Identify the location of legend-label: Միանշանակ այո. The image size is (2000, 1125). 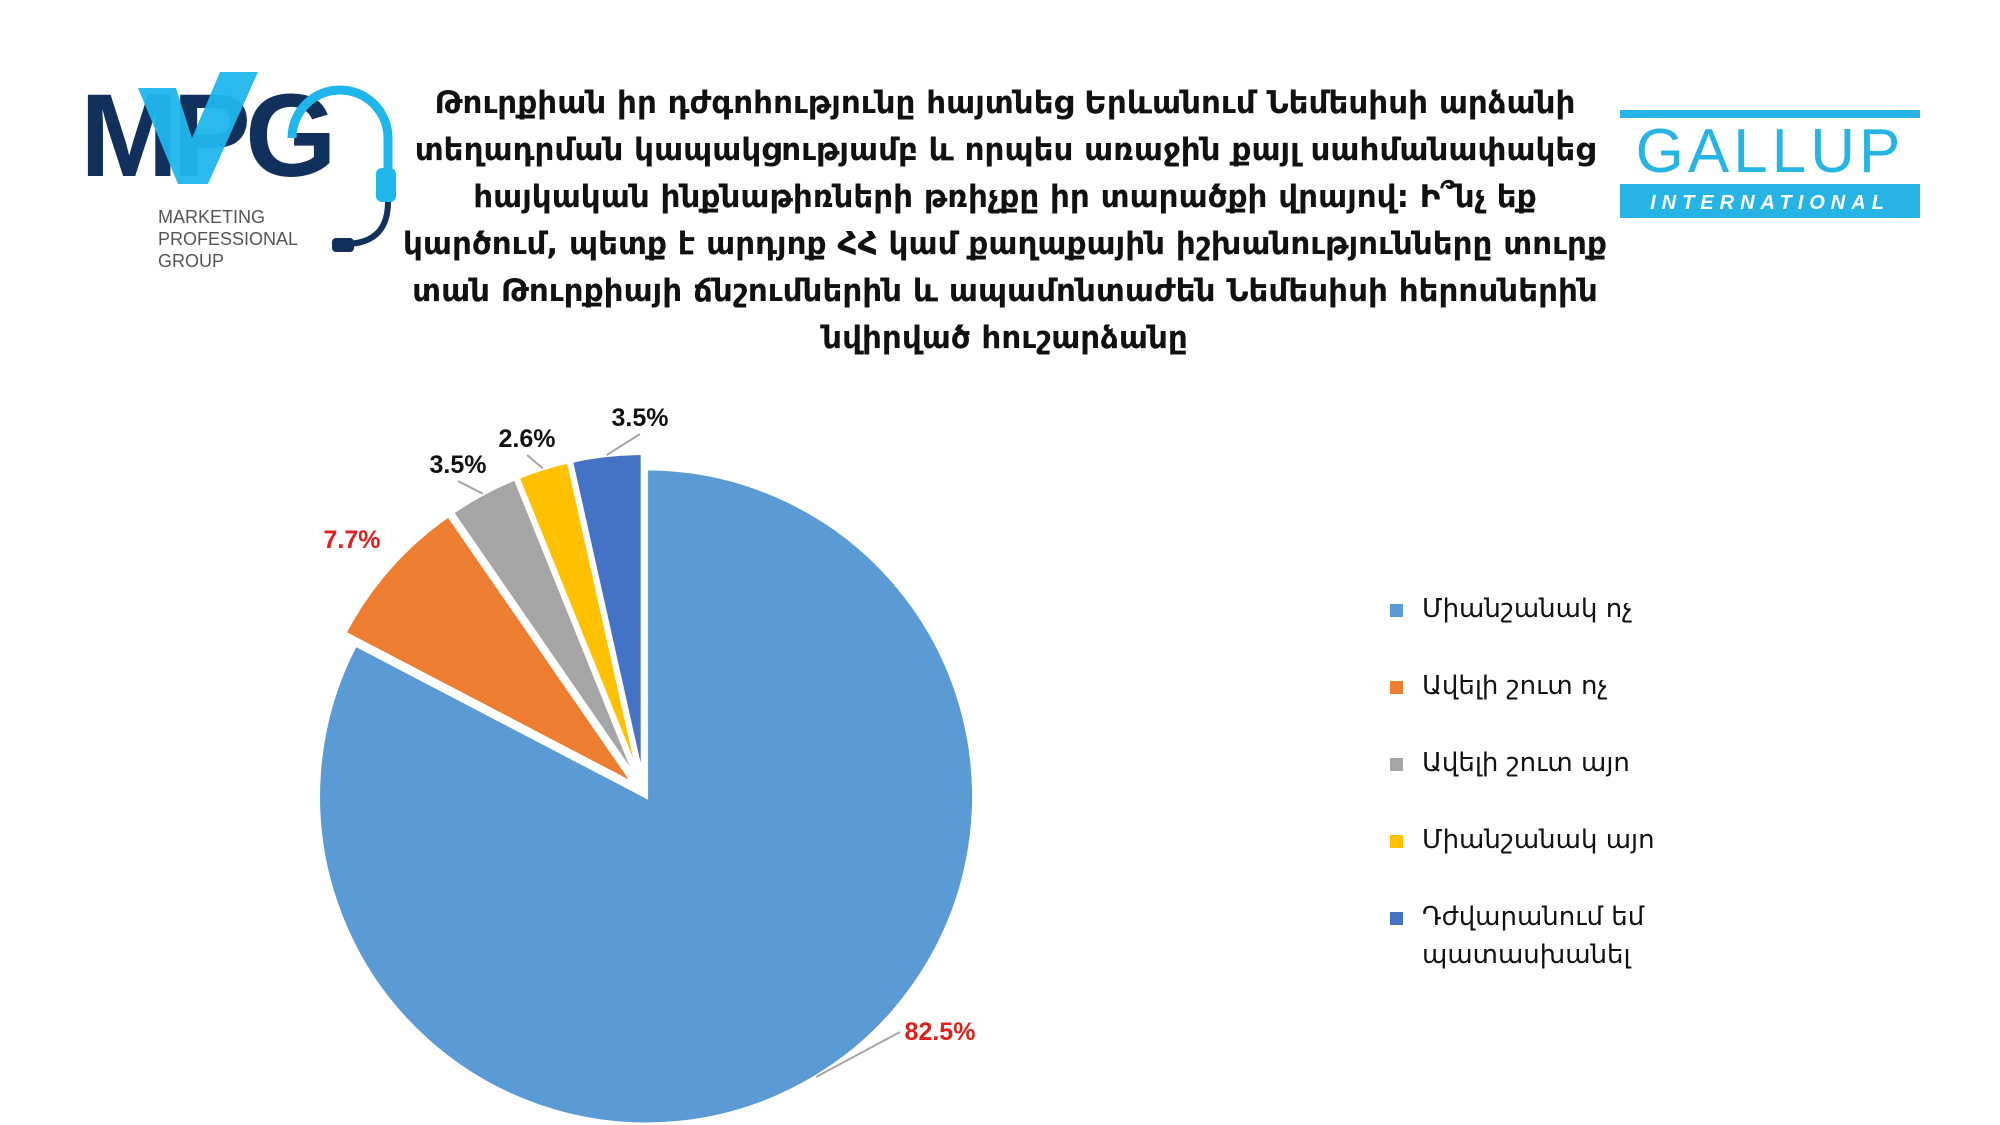
(1538, 840).